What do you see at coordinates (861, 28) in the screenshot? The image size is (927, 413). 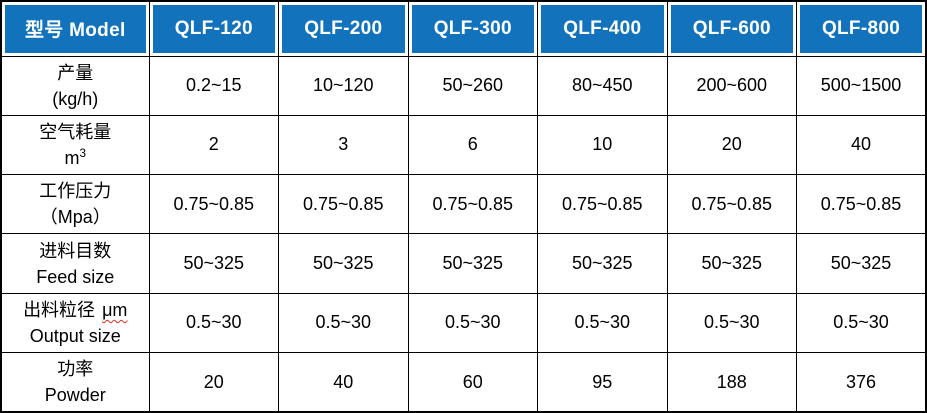 I see `header-cell-qlf-800: QLF-800` at bounding box center [861, 28].